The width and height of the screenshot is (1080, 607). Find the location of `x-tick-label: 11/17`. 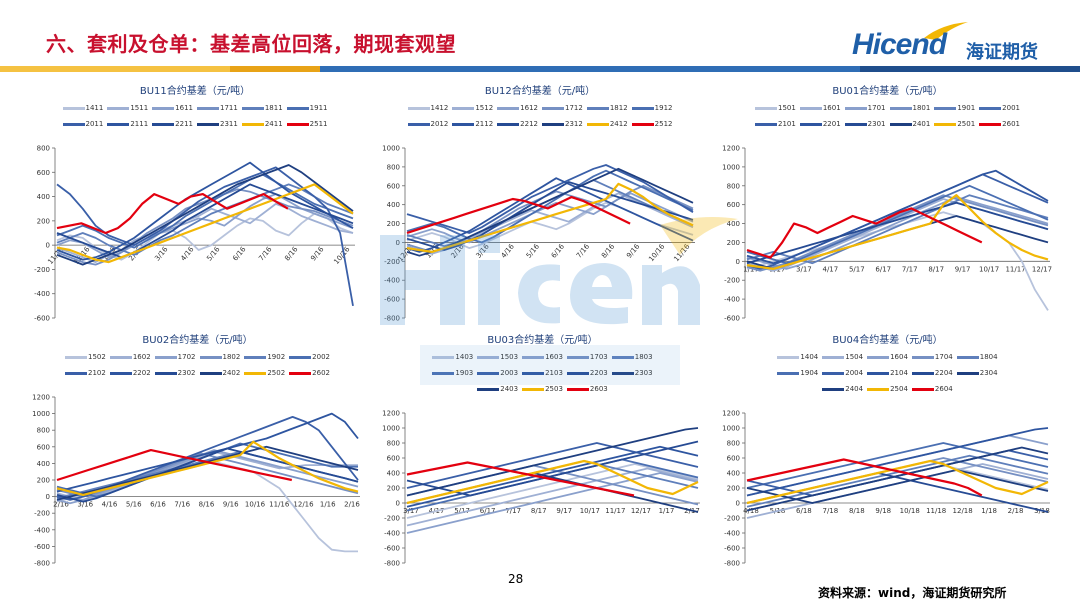

x-tick-label: 11/17 is located at coordinates (615, 511).